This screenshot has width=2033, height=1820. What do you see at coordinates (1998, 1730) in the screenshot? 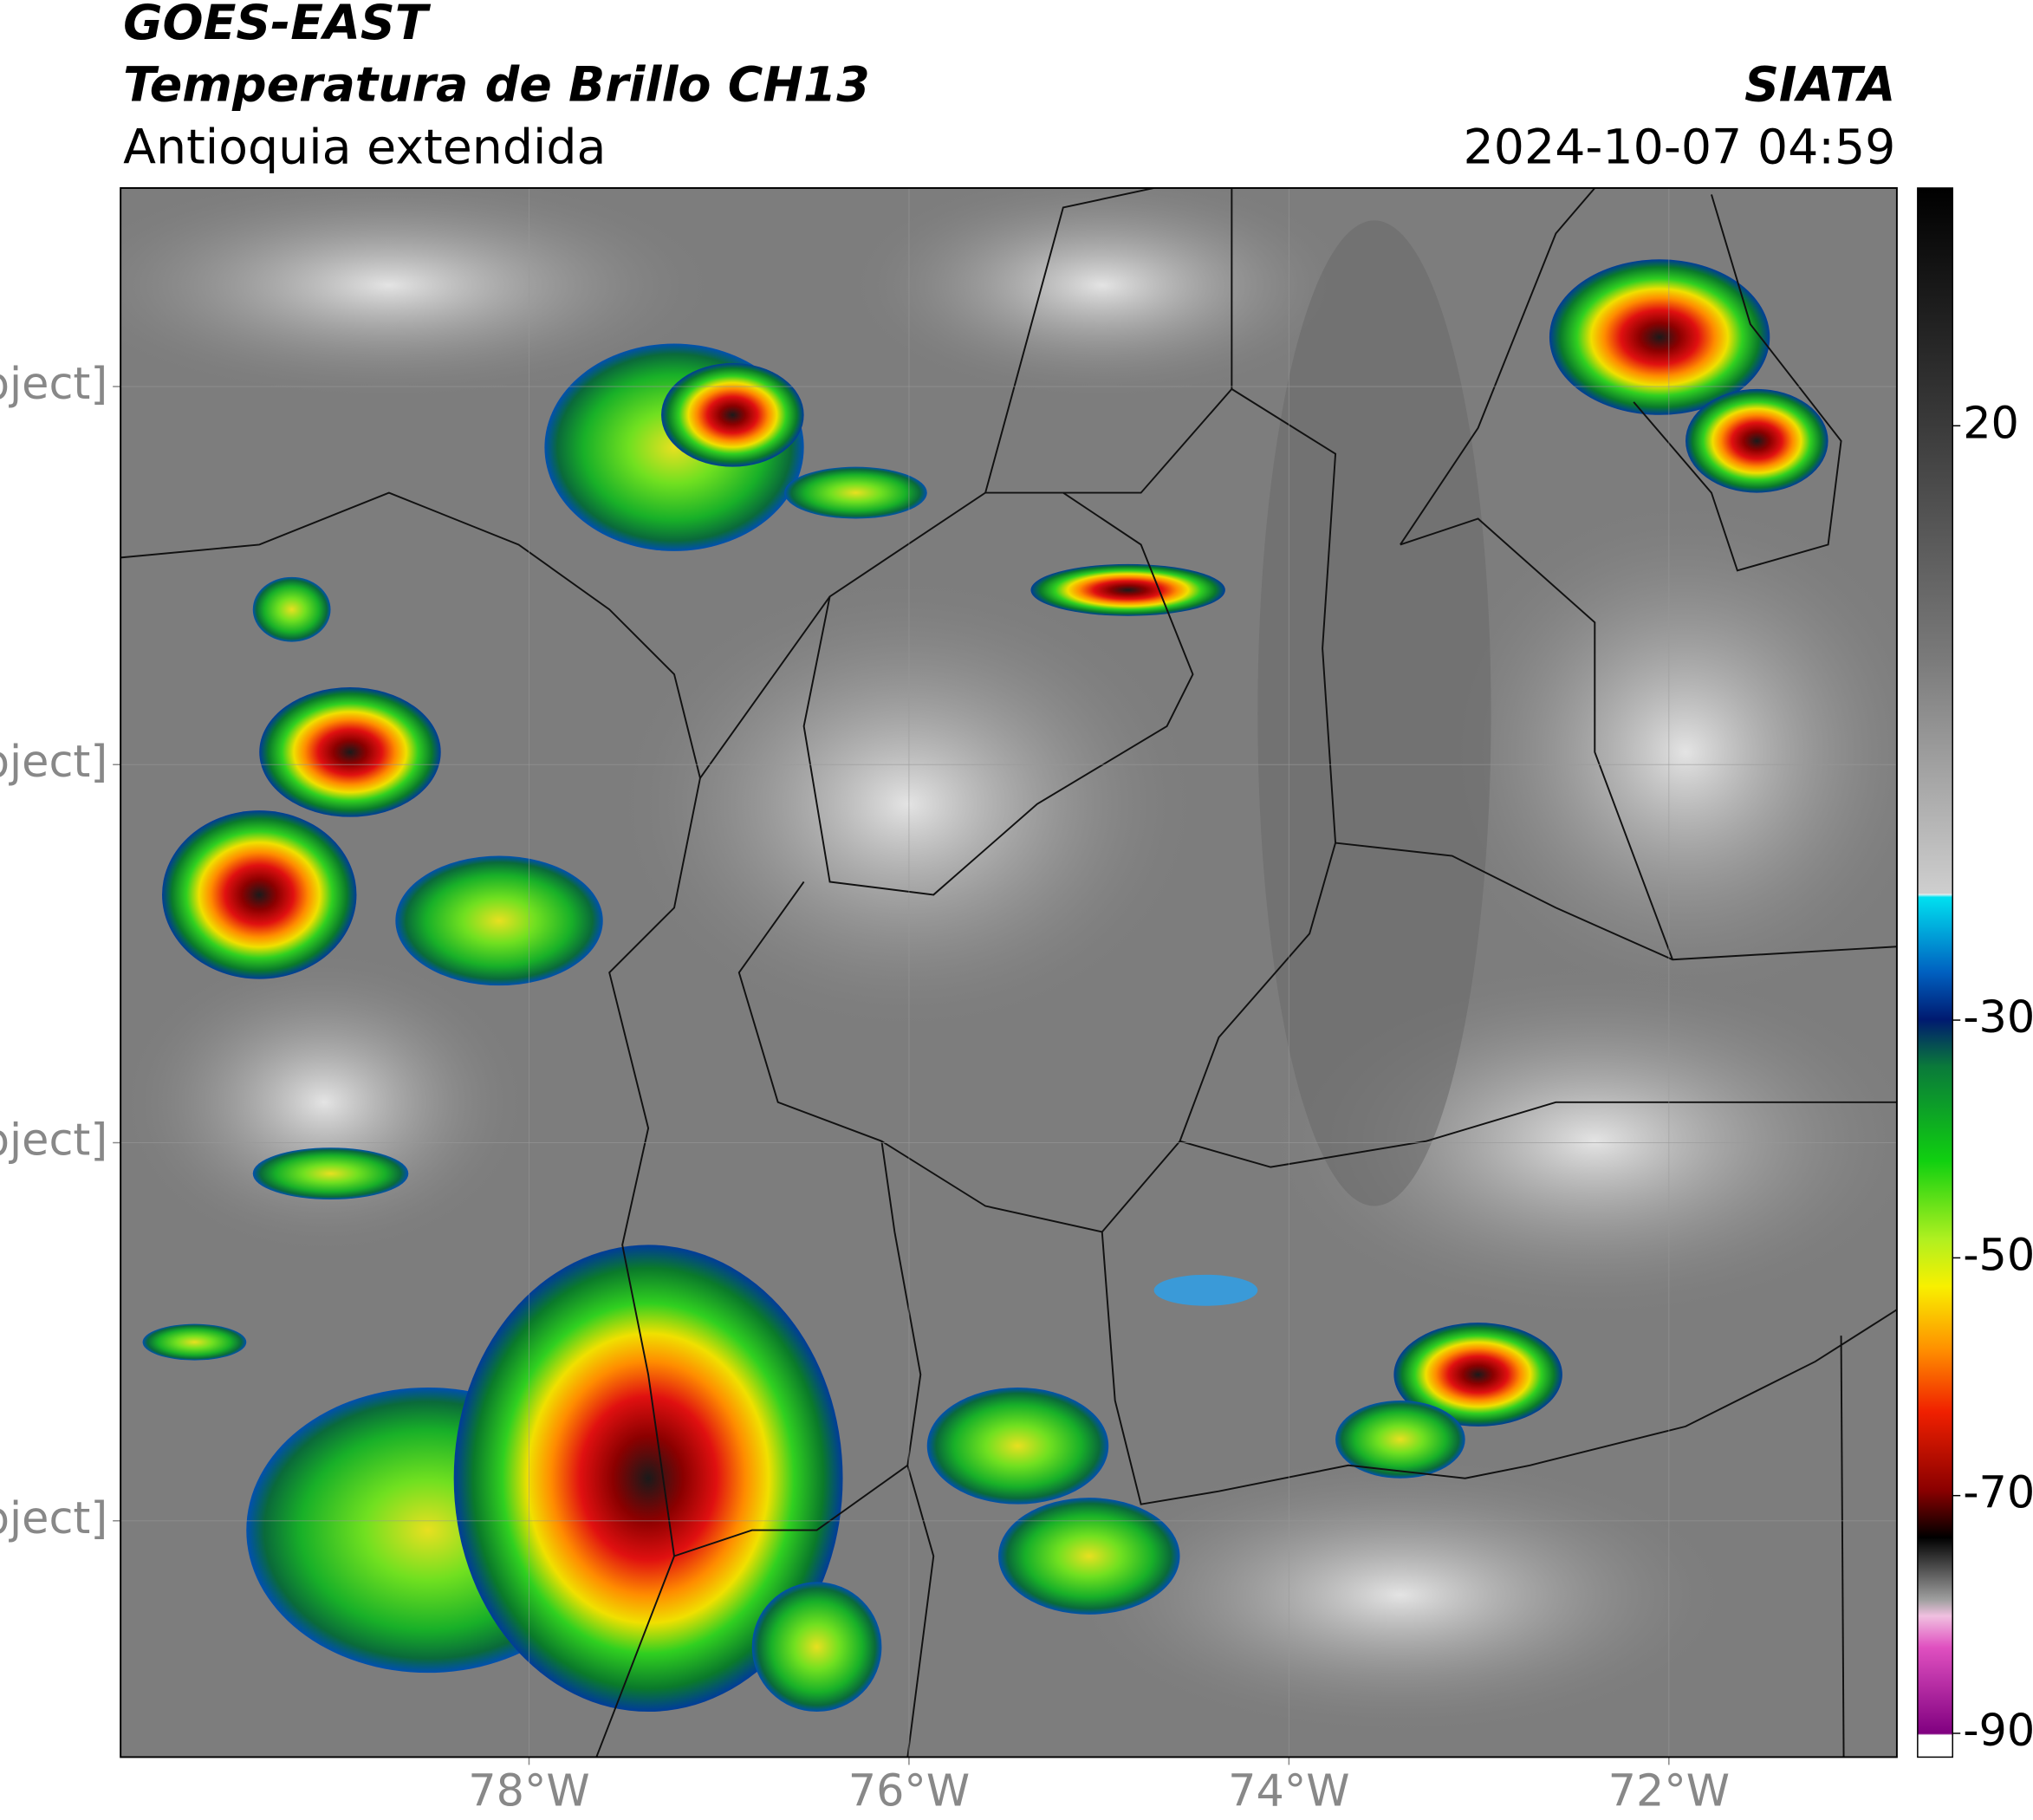
I see `colorbar-tick-label: -90` at bounding box center [1998, 1730].